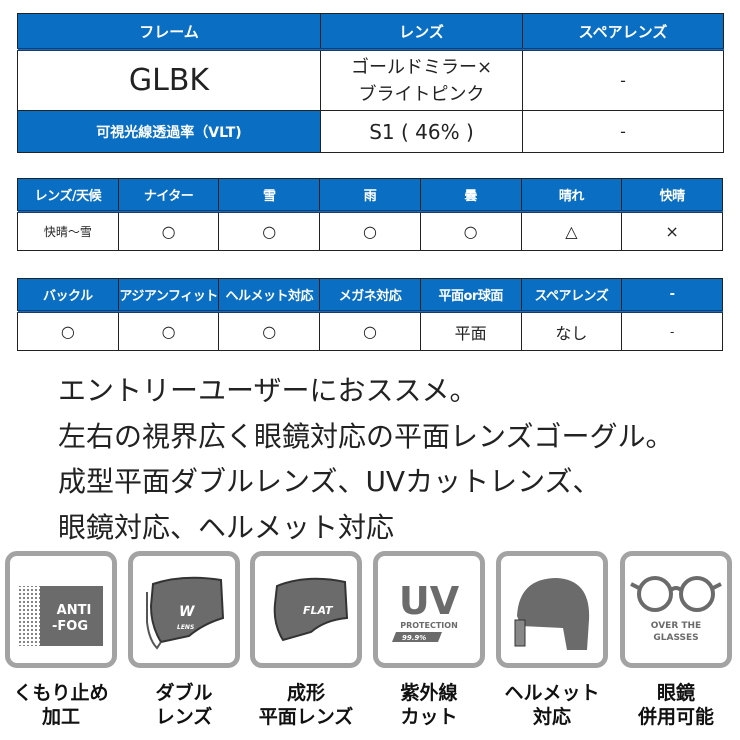 The image size is (740, 740). I want to click on header-cell: ヘルメット対応, so click(269, 295).